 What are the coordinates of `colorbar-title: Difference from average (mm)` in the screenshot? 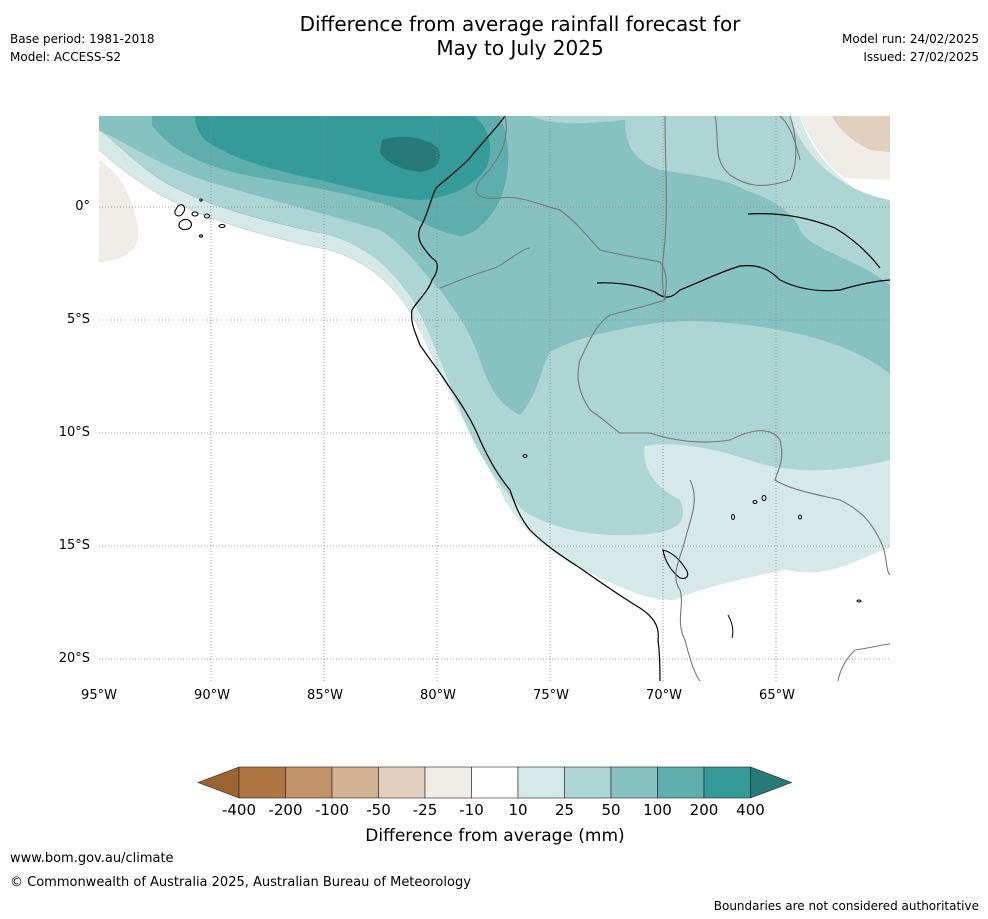 It's located at (495, 836).